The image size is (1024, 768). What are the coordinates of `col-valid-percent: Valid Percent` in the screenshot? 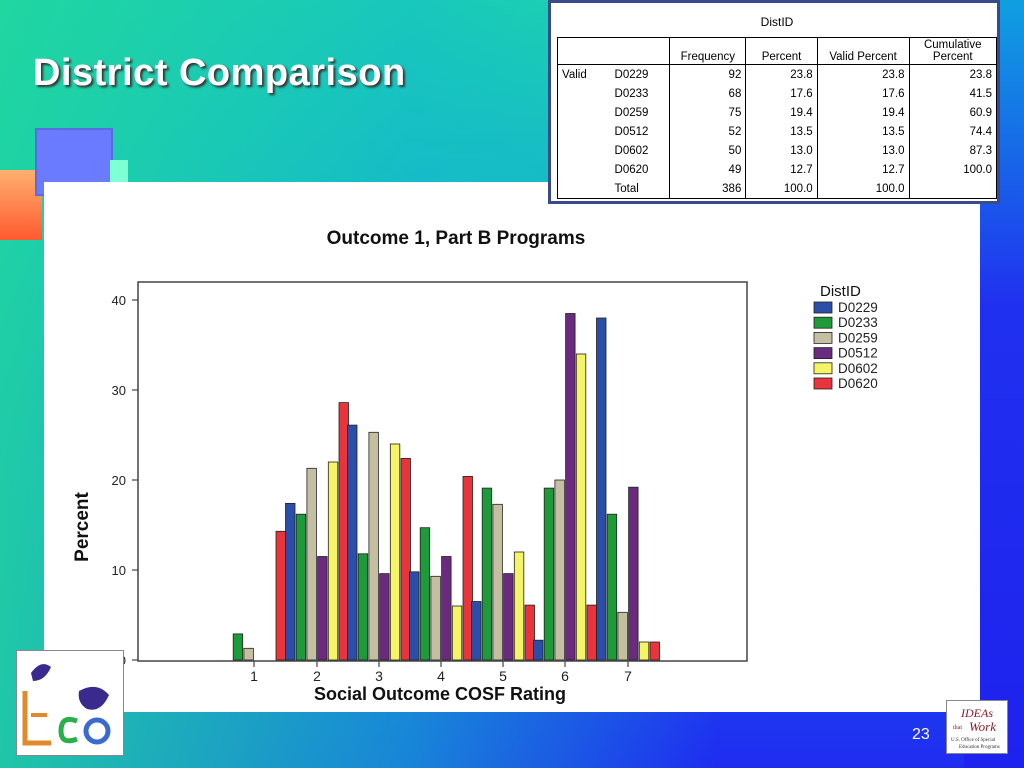 It's located at (863, 51).